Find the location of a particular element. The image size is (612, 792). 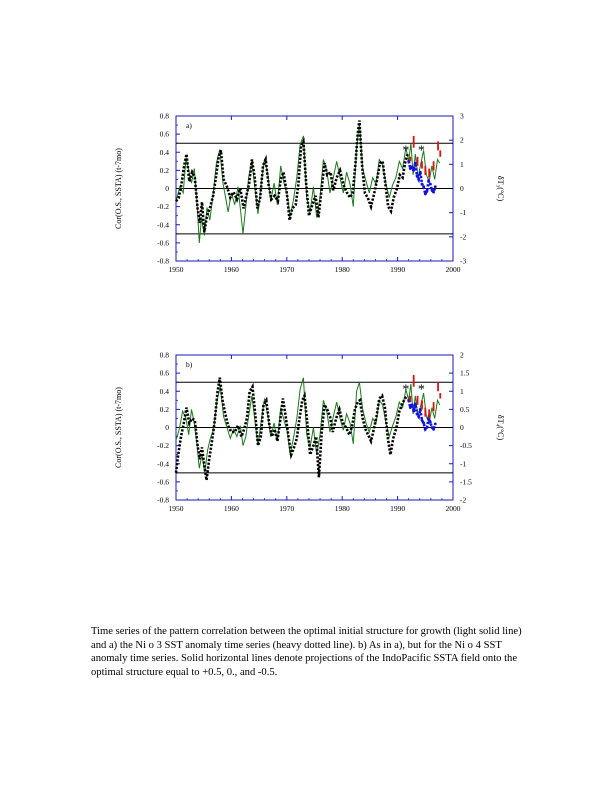

panel-b-xtick-label: 1990 is located at coordinates (397, 508).